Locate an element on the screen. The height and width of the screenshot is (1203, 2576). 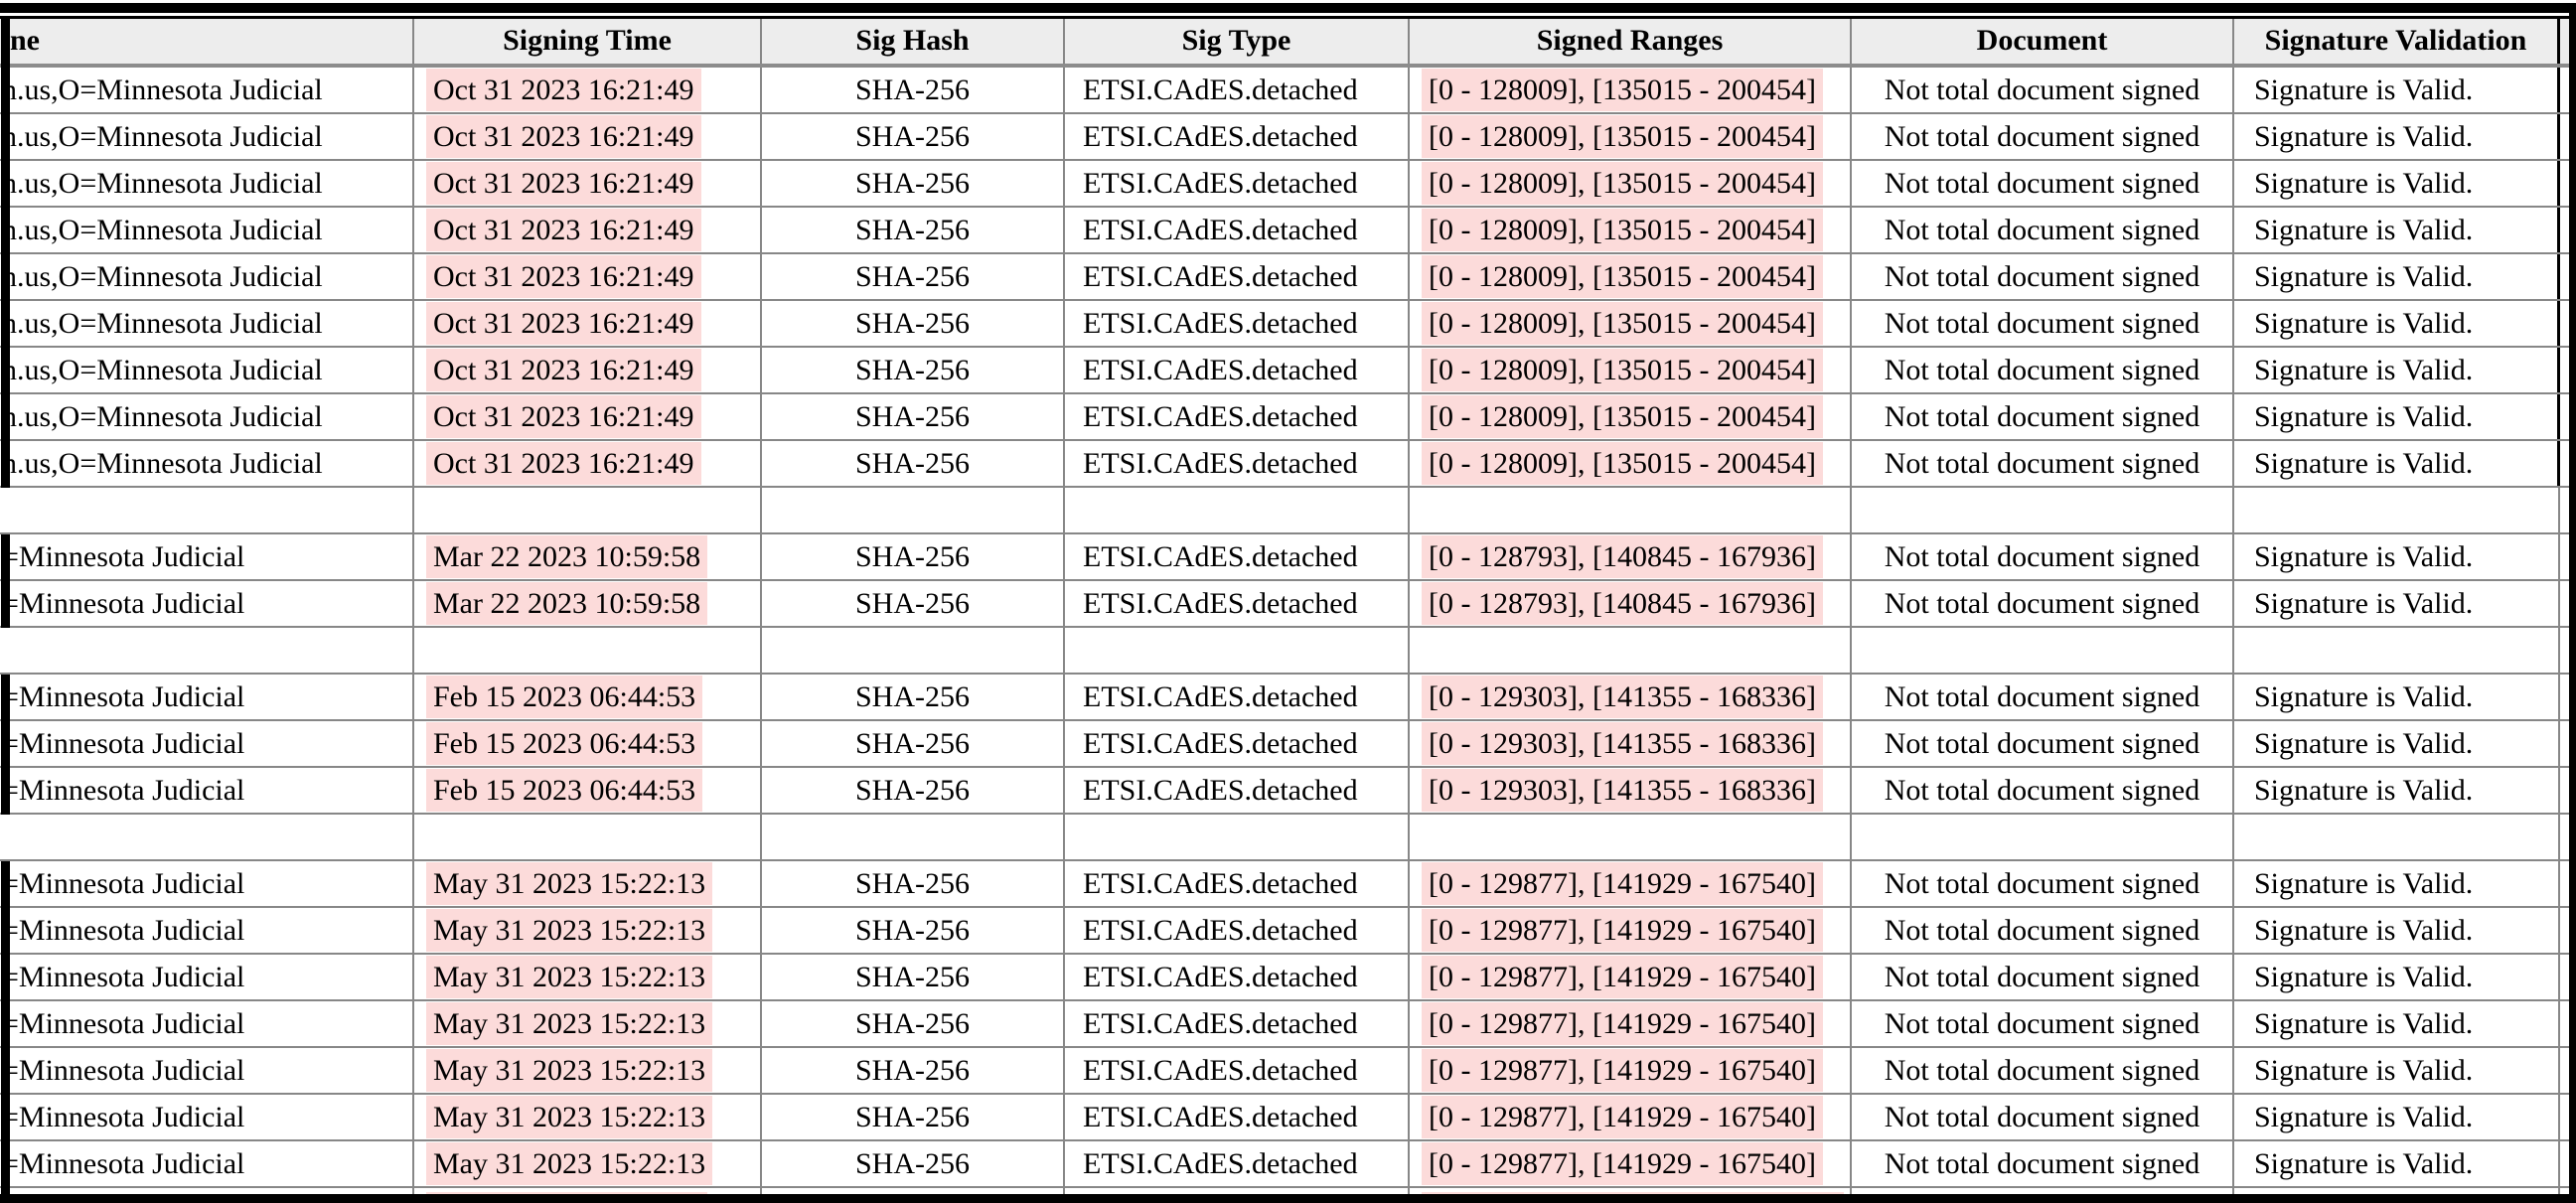
signing-time-cell: Feb 15 2023 06:44:53 is located at coordinates (588, 743).